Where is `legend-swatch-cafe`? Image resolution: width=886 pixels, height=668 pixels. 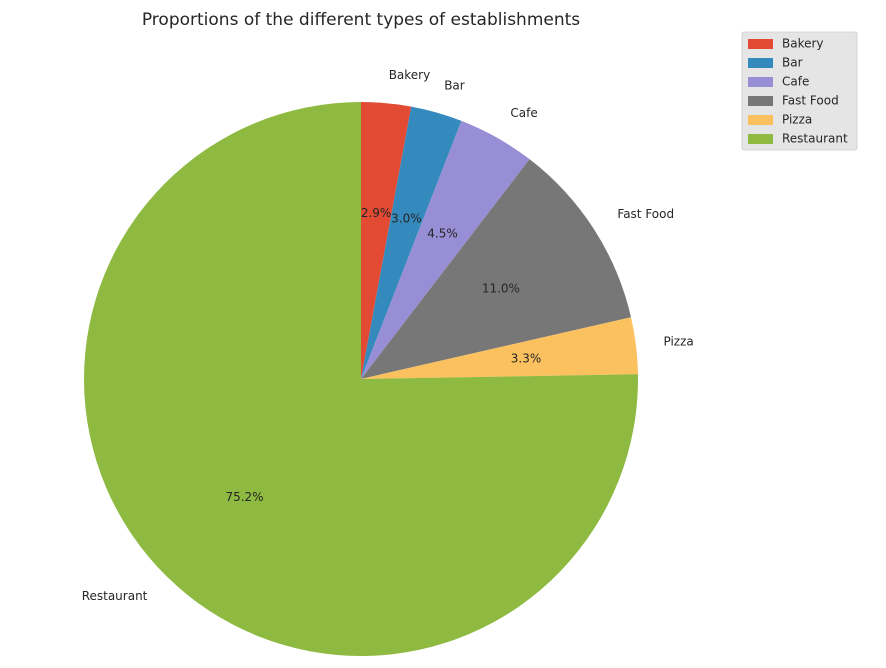
legend-swatch-cafe is located at coordinates (760, 82).